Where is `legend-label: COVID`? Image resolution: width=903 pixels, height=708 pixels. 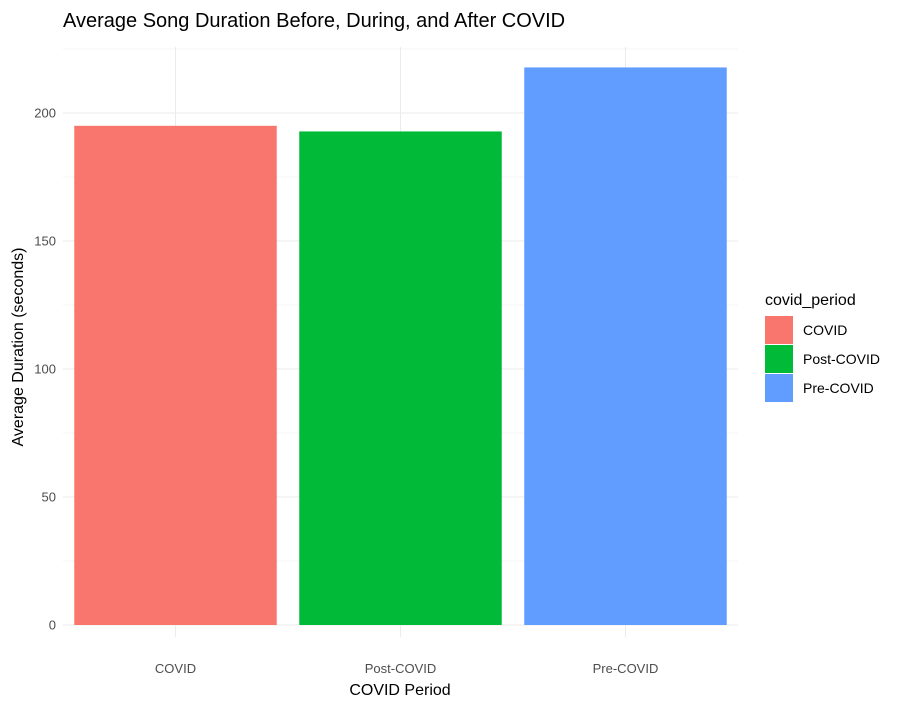 legend-label: COVID is located at coordinates (825, 330).